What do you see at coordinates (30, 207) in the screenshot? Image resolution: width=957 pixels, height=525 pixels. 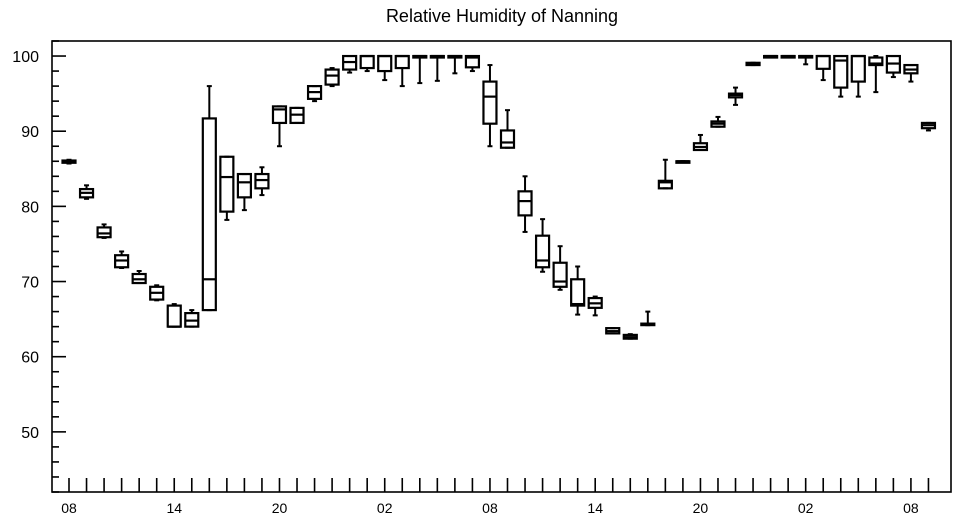 I see `y-tick-label: 80` at bounding box center [30, 207].